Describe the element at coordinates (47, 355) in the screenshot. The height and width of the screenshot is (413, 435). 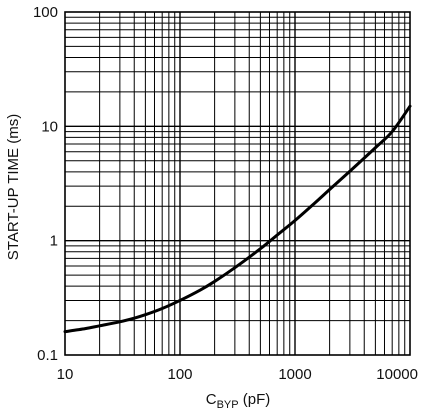
I see `y-tick-label: 0.1` at that location.